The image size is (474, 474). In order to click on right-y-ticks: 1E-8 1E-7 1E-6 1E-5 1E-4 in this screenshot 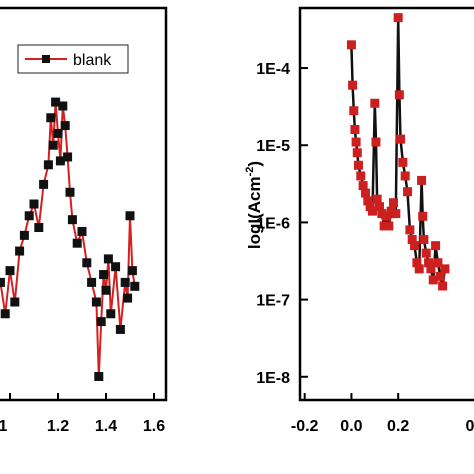, I will do `click(282, 224)`.